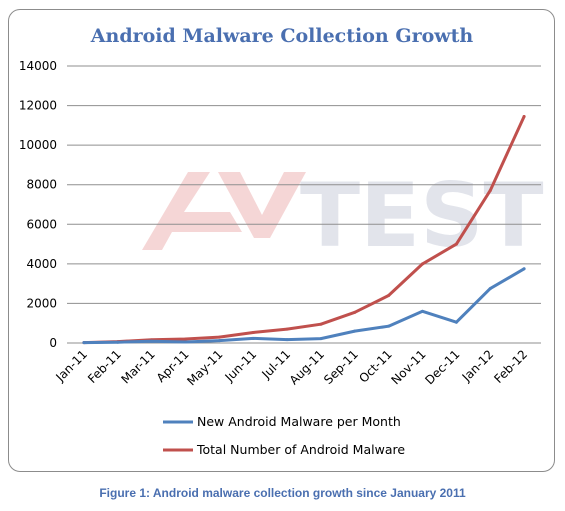  Describe the element at coordinates (262, 205) in the screenshot. I see `watermark-v-shape` at that location.